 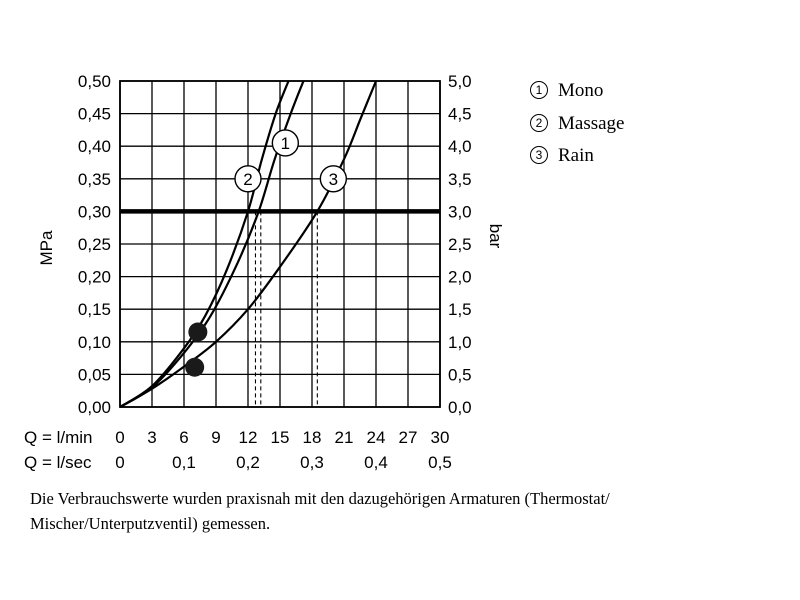 I want to click on x-lmin-tick-label: 3, so click(x=151, y=437).